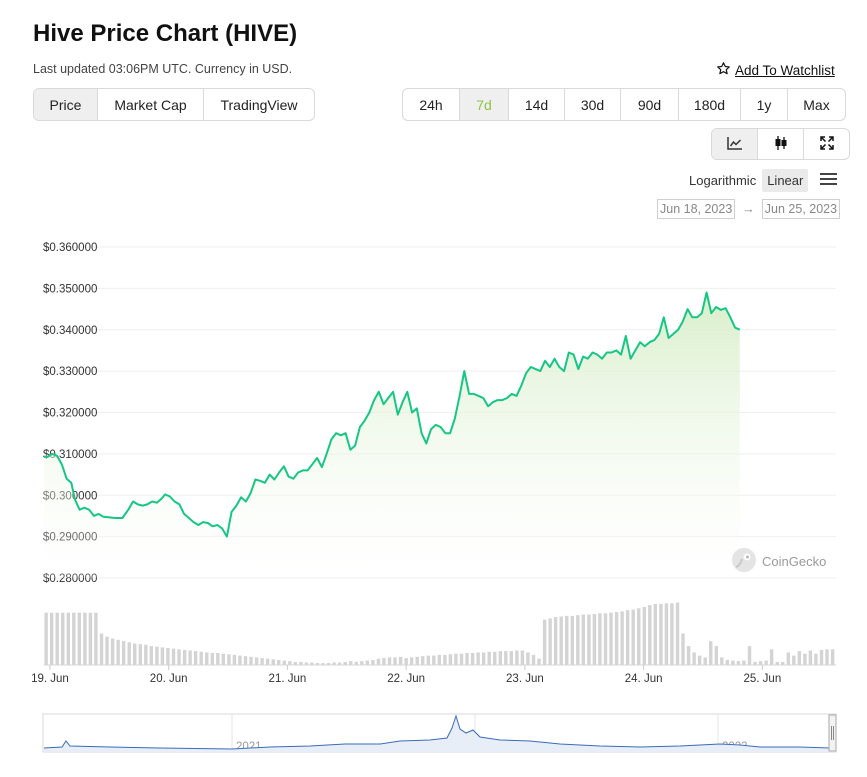 This screenshot has height=777, width=867. What do you see at coordinates (484, 104) in the screenshot?
I see `range-7d: 7d` at bounding box center [484, 104].